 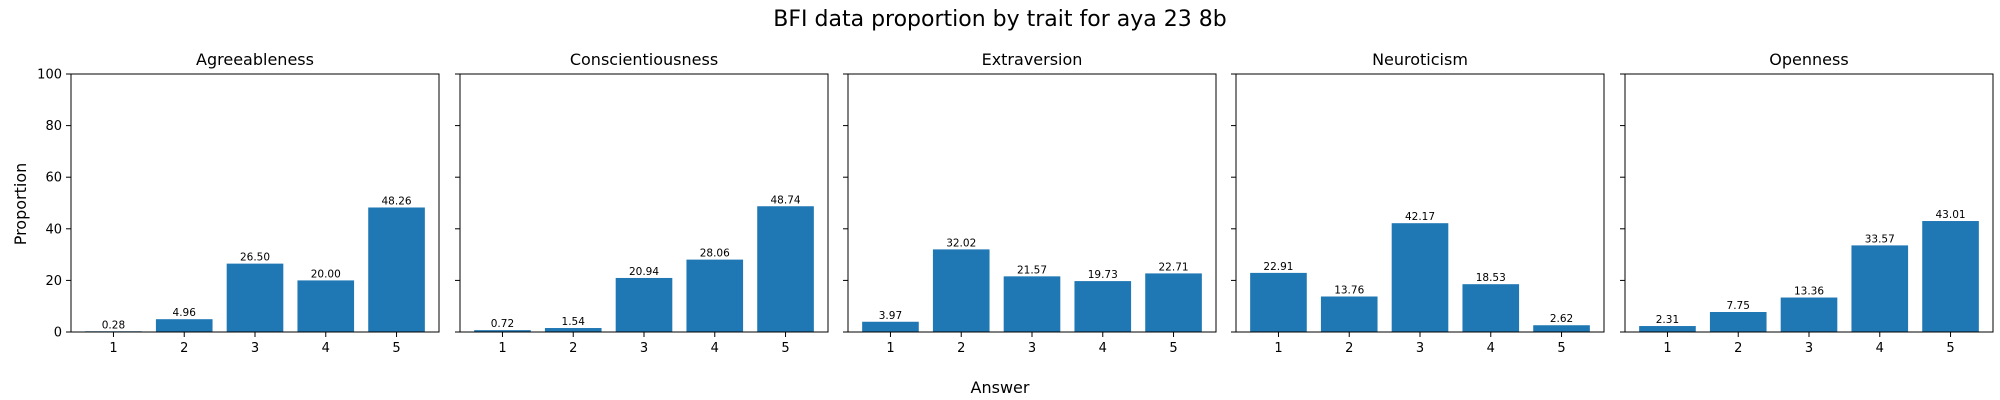 I want to click on data-label: 0.28, so click(x=113, y=325).